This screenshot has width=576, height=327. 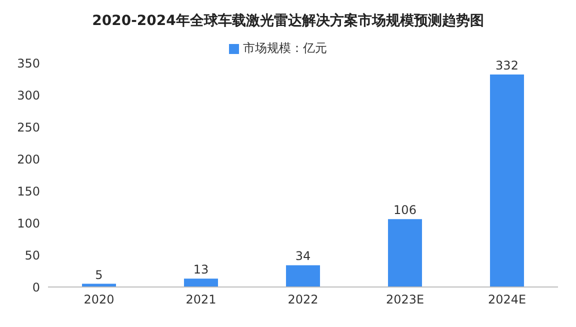 What do you see at coordinates (285, 48) in the screenshot?
I see `legend-label: 市场规模：亿元` at bounding box center [285, 48].